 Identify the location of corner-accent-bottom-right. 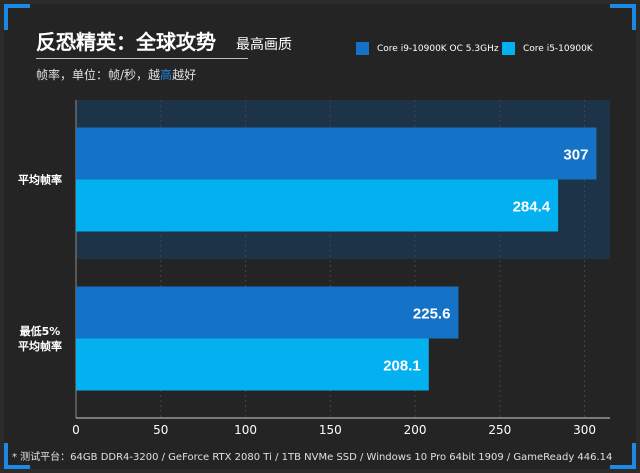
(623, 456).